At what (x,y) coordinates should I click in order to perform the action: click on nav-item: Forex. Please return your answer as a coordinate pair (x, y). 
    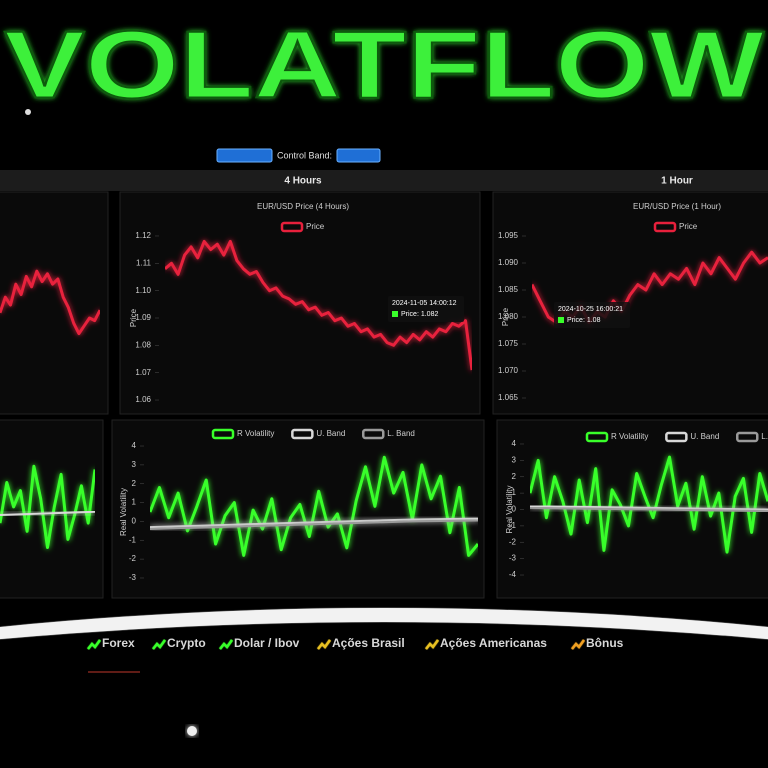
    Looking at the image, I should click on (118, 643).